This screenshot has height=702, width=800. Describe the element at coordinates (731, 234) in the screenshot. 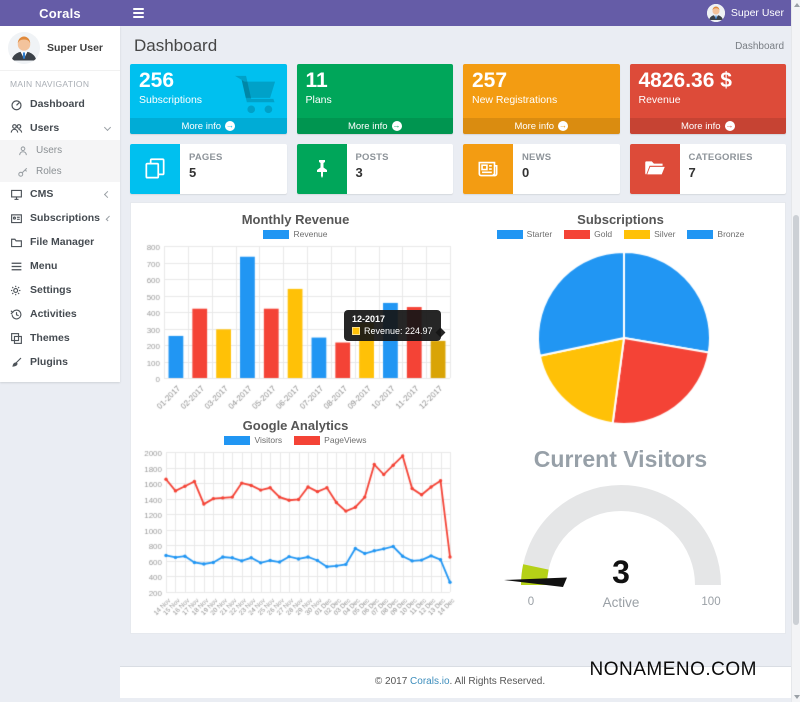

I see `legend-label: Bronze` at that location.